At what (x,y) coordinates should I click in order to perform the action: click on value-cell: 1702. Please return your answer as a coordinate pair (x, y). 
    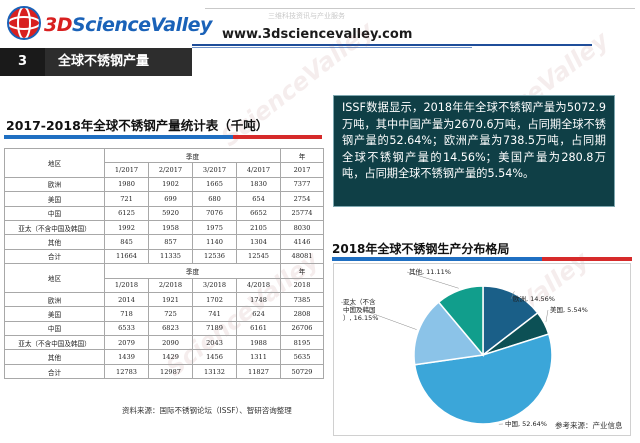
    Looking at the image, I should click on (214, 299).